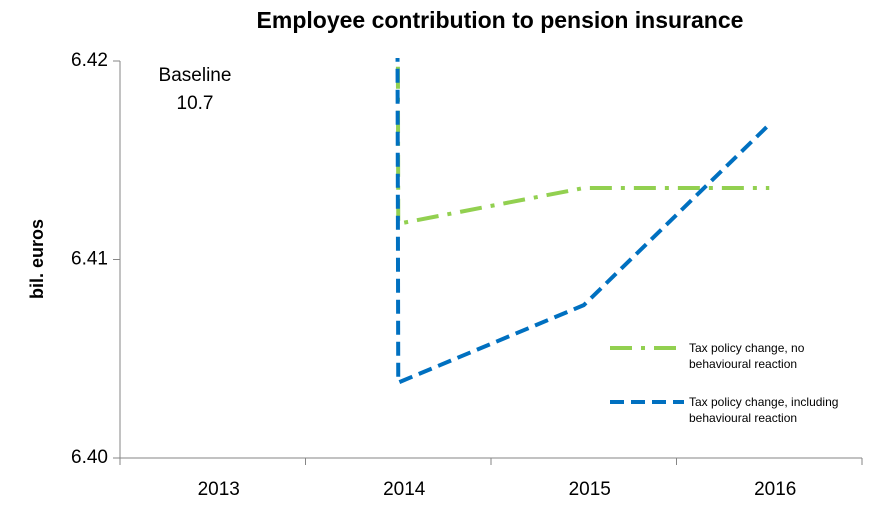  I want to click on y-tick-label: 6.40, so click(89, 457).